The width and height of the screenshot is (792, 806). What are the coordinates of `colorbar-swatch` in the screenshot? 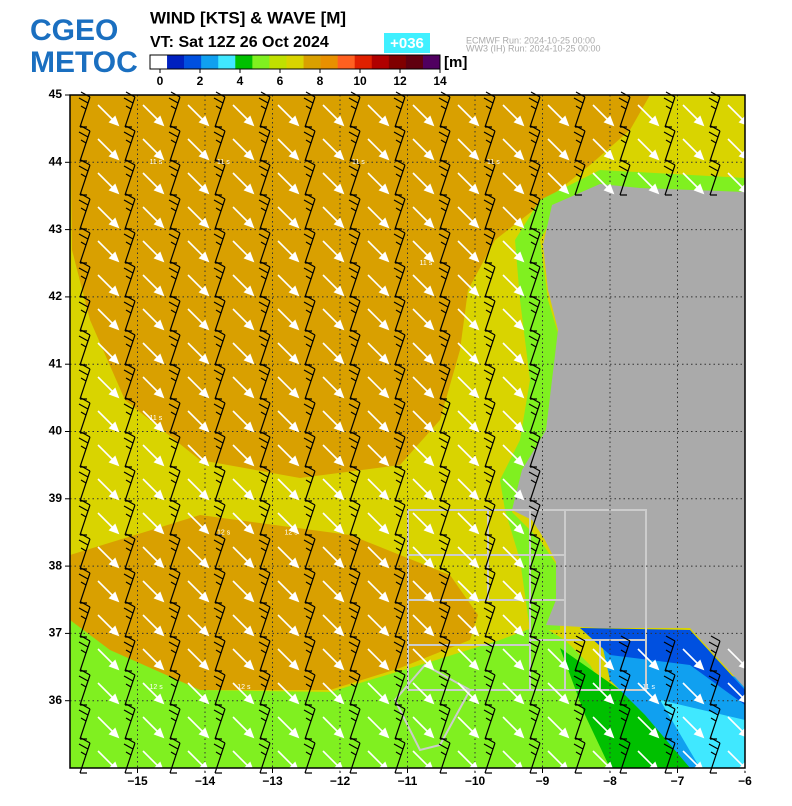 It's located at (159, 62).